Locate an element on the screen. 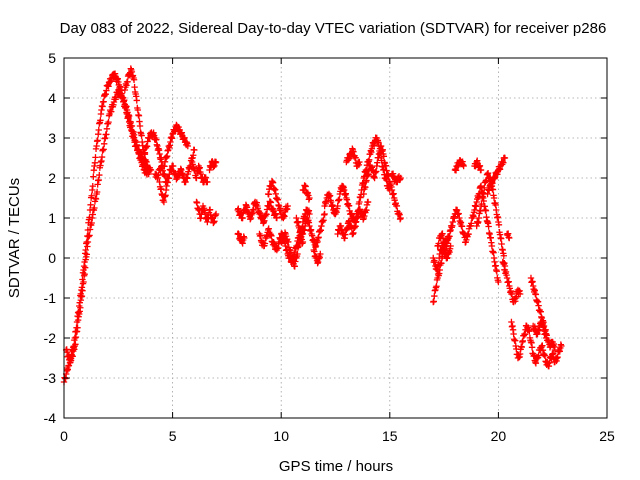 Image resolution: width=640 pixels, height=480 pixels. y-tick-label: -1 is located at coordinates (50, 298).